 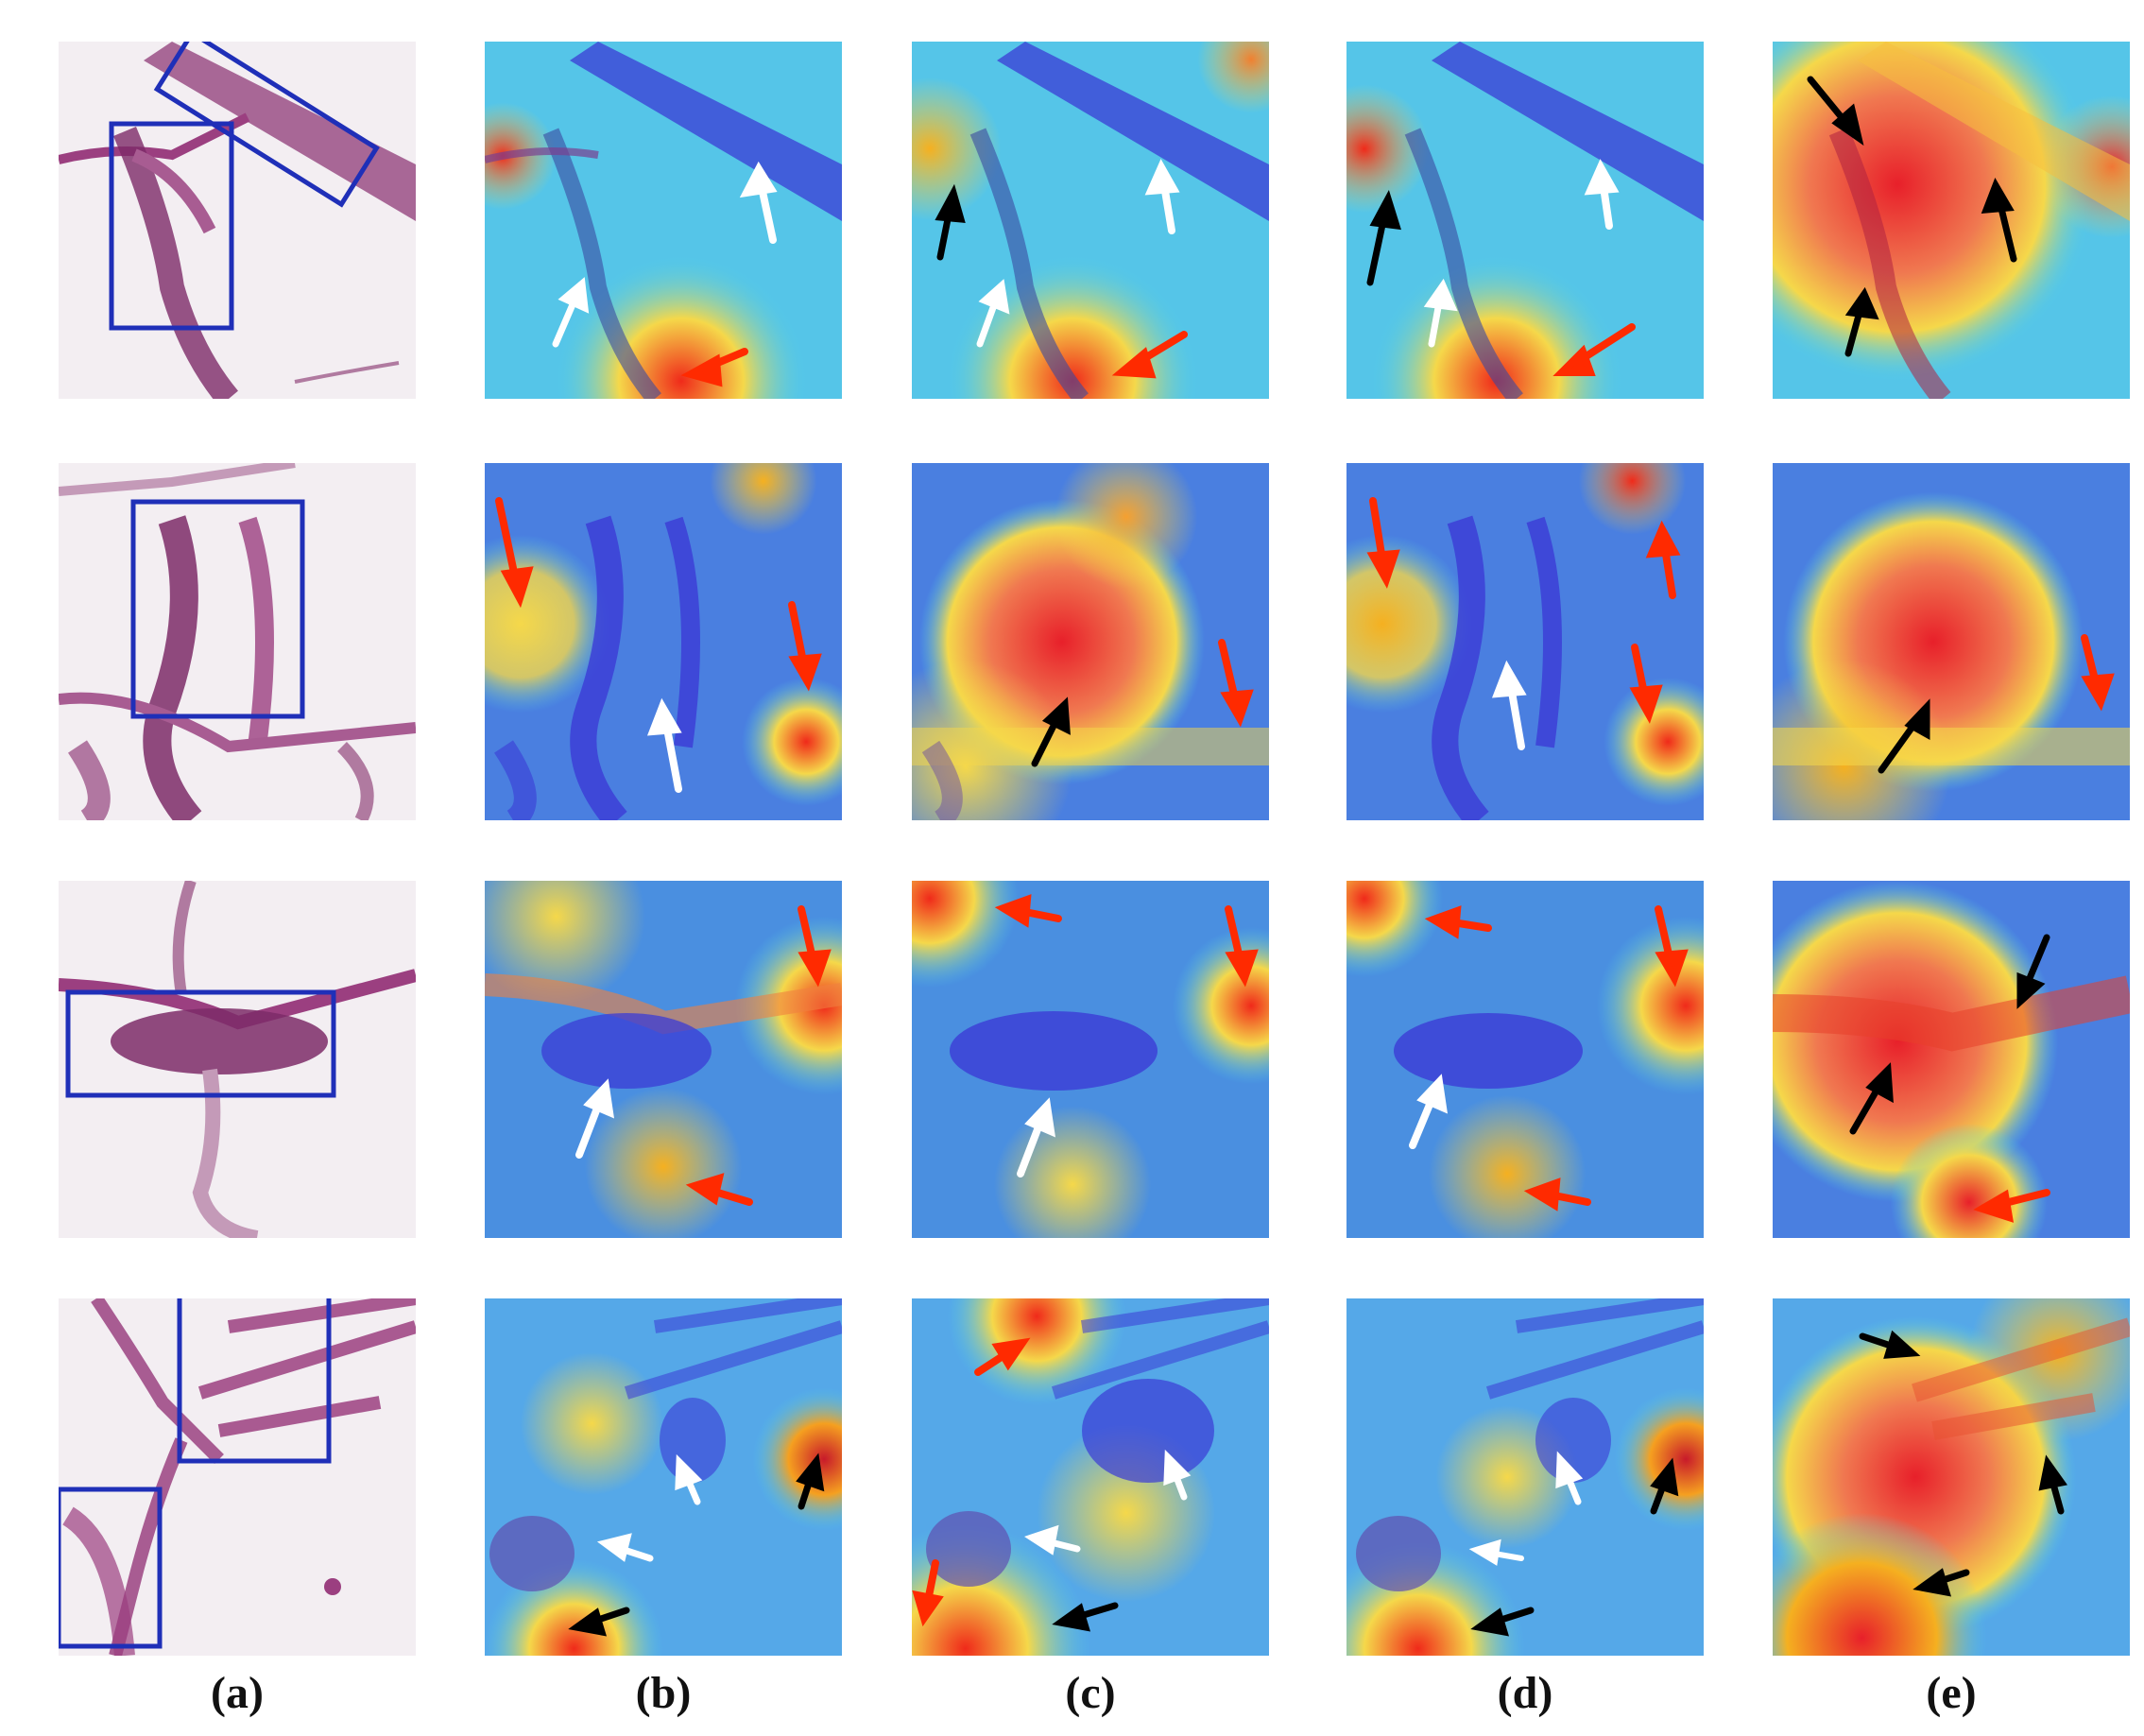 What do you see at coordinates (1525, 641) in the screenshot?
I see `panel-r2-d` at bounding box center [1525, 641].